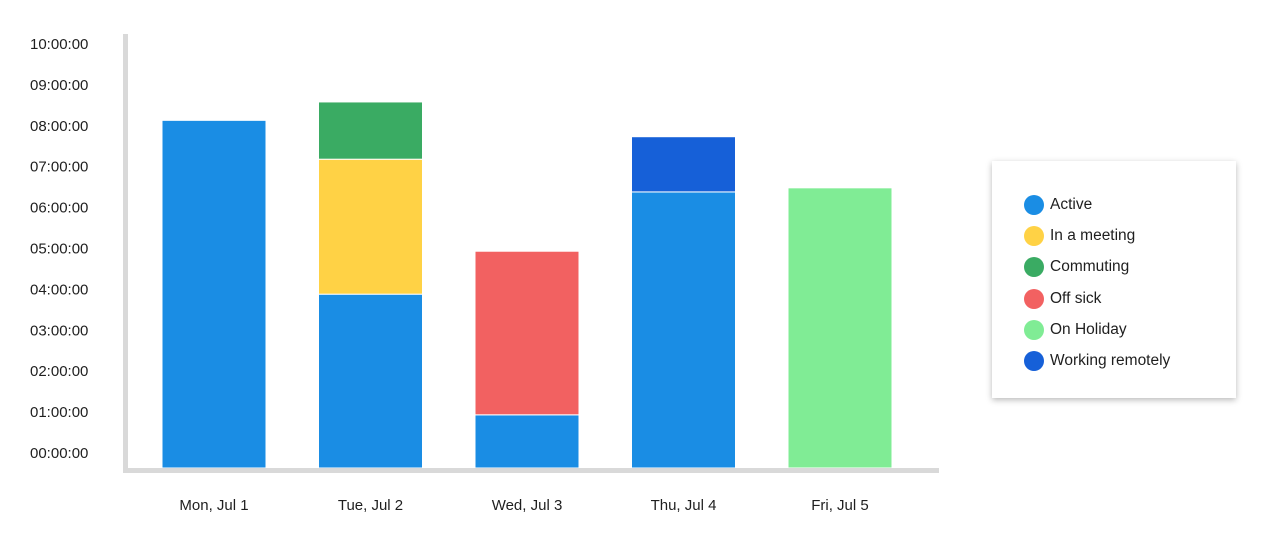  What do you see at coordinates (1071, 204) in the screenshot?
I see `legend-label: Active` at bounding box center [1071, 204].